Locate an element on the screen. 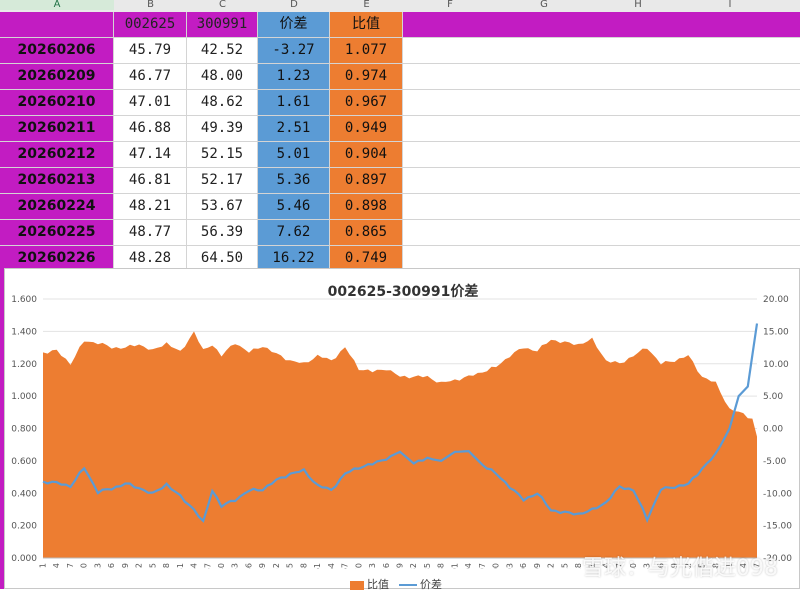  cell-d: 16.22 is located at coordinates (294, 258).